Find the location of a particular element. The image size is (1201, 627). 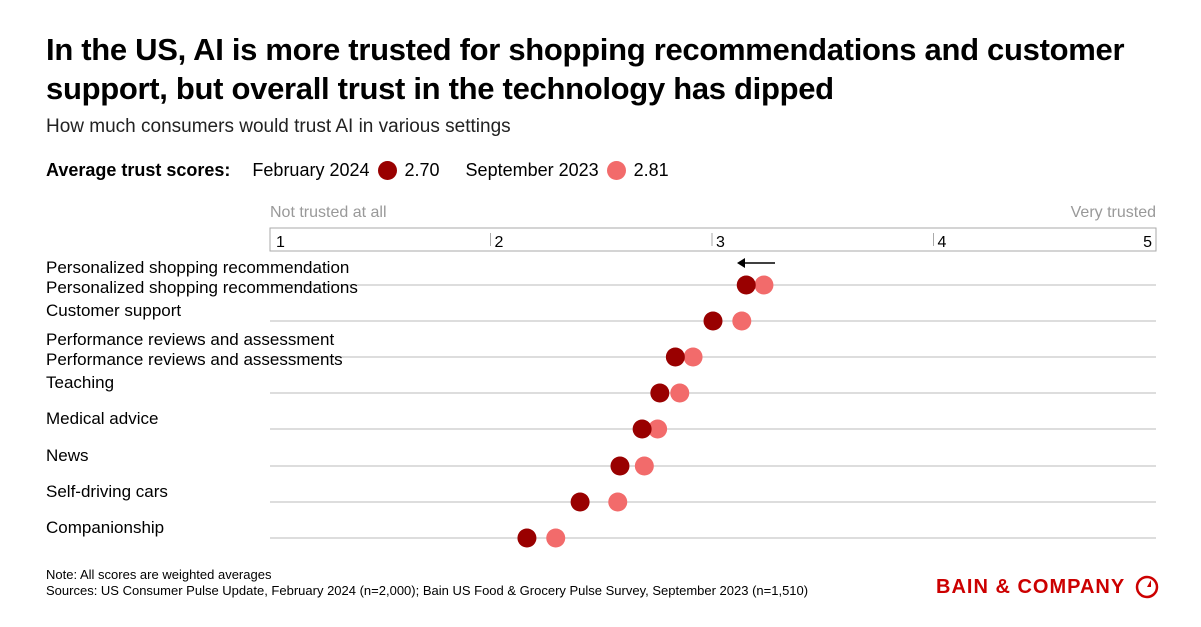

legend-series-avg: 2.70 is located at coordinates (422, 170).